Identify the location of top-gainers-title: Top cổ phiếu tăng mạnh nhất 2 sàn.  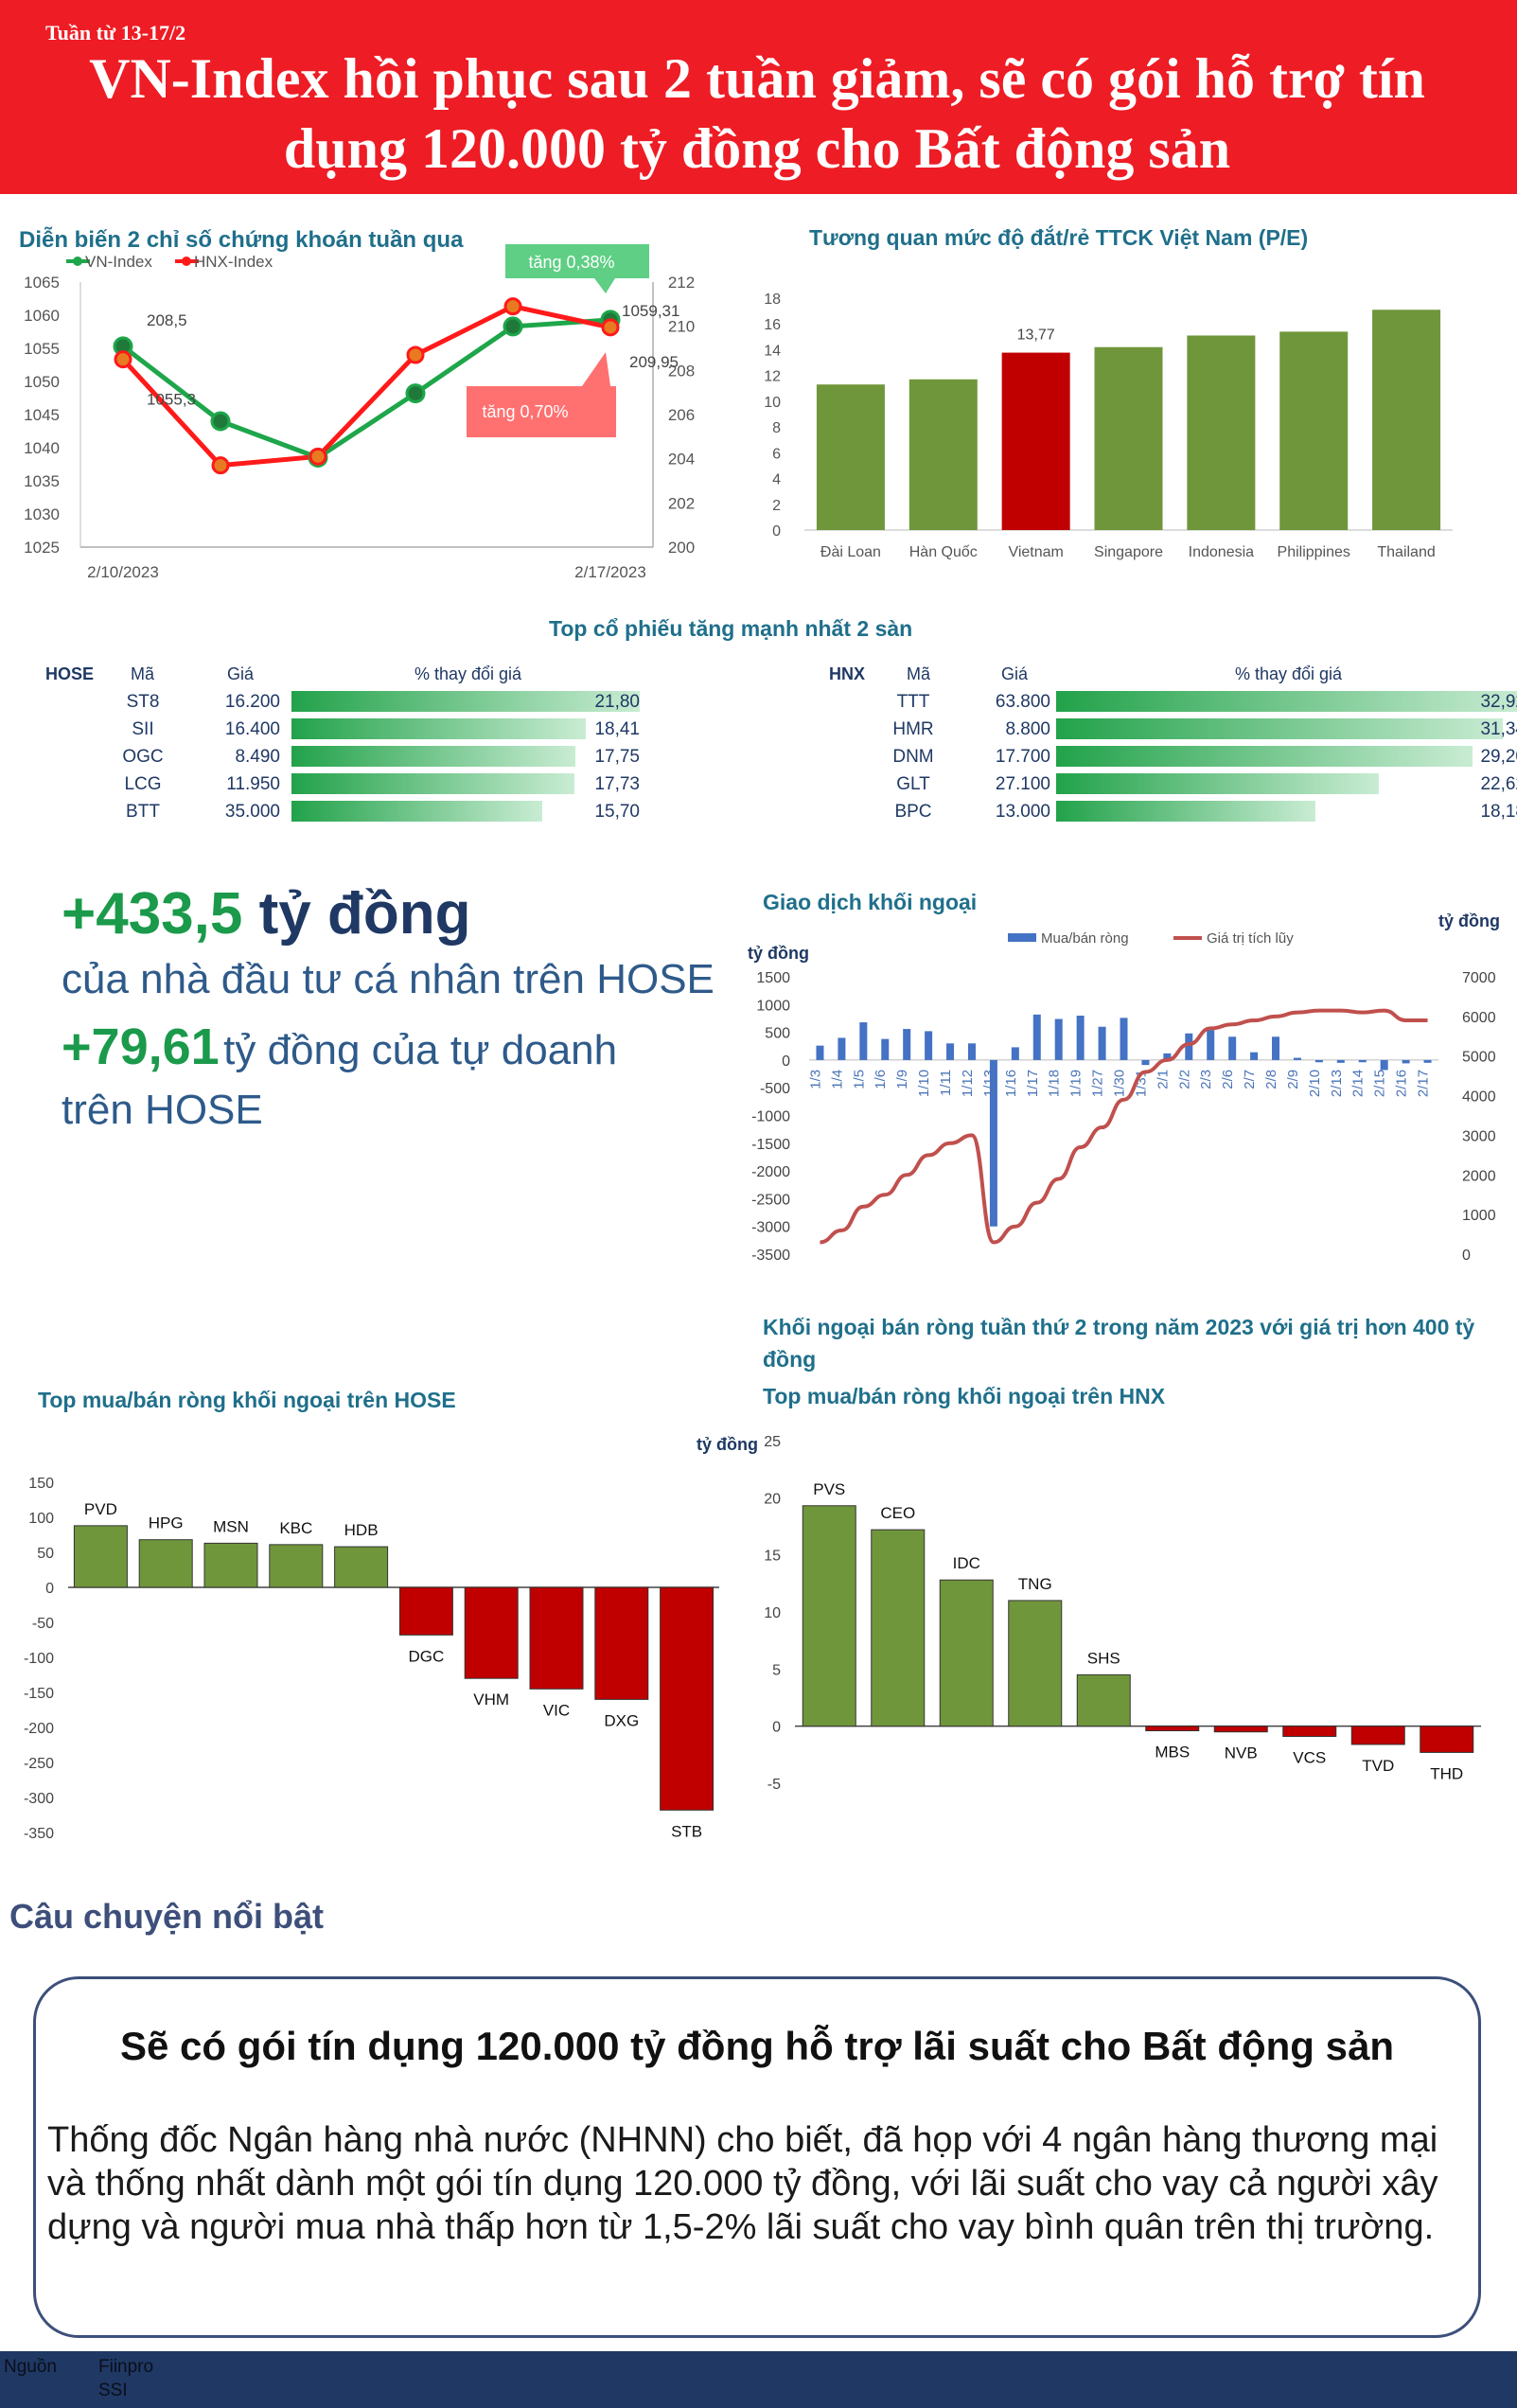
(731, 628).